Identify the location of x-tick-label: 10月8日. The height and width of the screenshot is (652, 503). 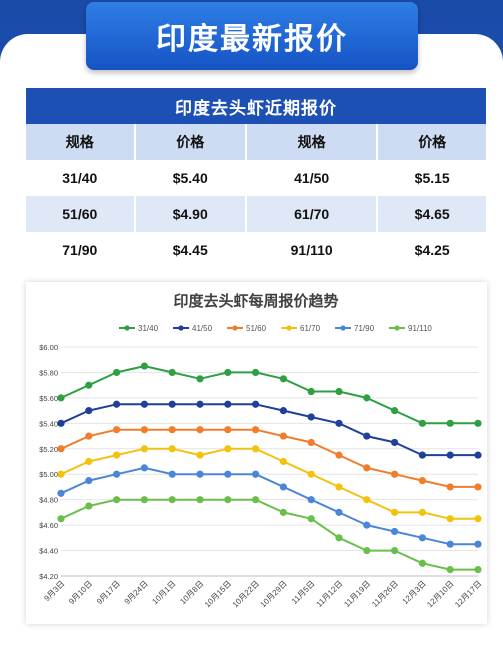
(191, 592).